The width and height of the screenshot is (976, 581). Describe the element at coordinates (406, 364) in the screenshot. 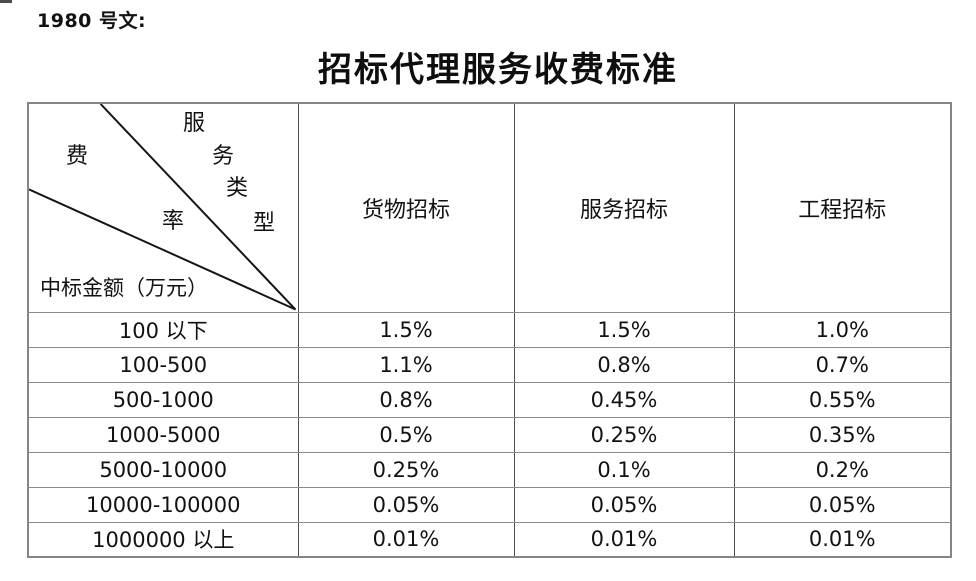

I see `fee-cell: 1.1%` at that location.